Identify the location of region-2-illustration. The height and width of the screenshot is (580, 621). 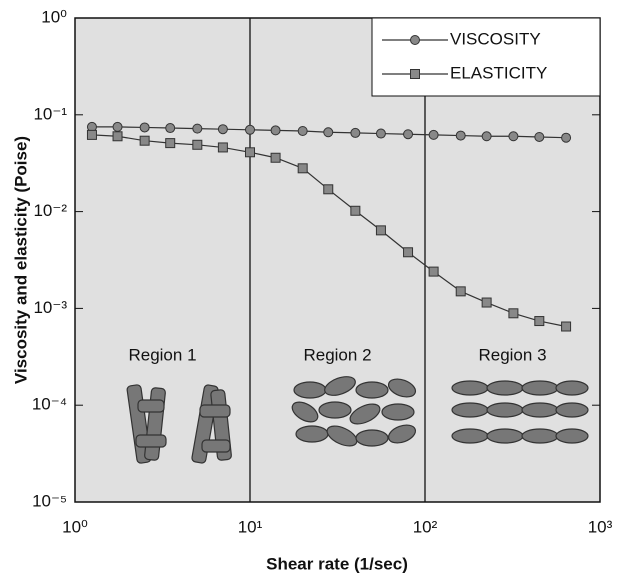
(354, 411).